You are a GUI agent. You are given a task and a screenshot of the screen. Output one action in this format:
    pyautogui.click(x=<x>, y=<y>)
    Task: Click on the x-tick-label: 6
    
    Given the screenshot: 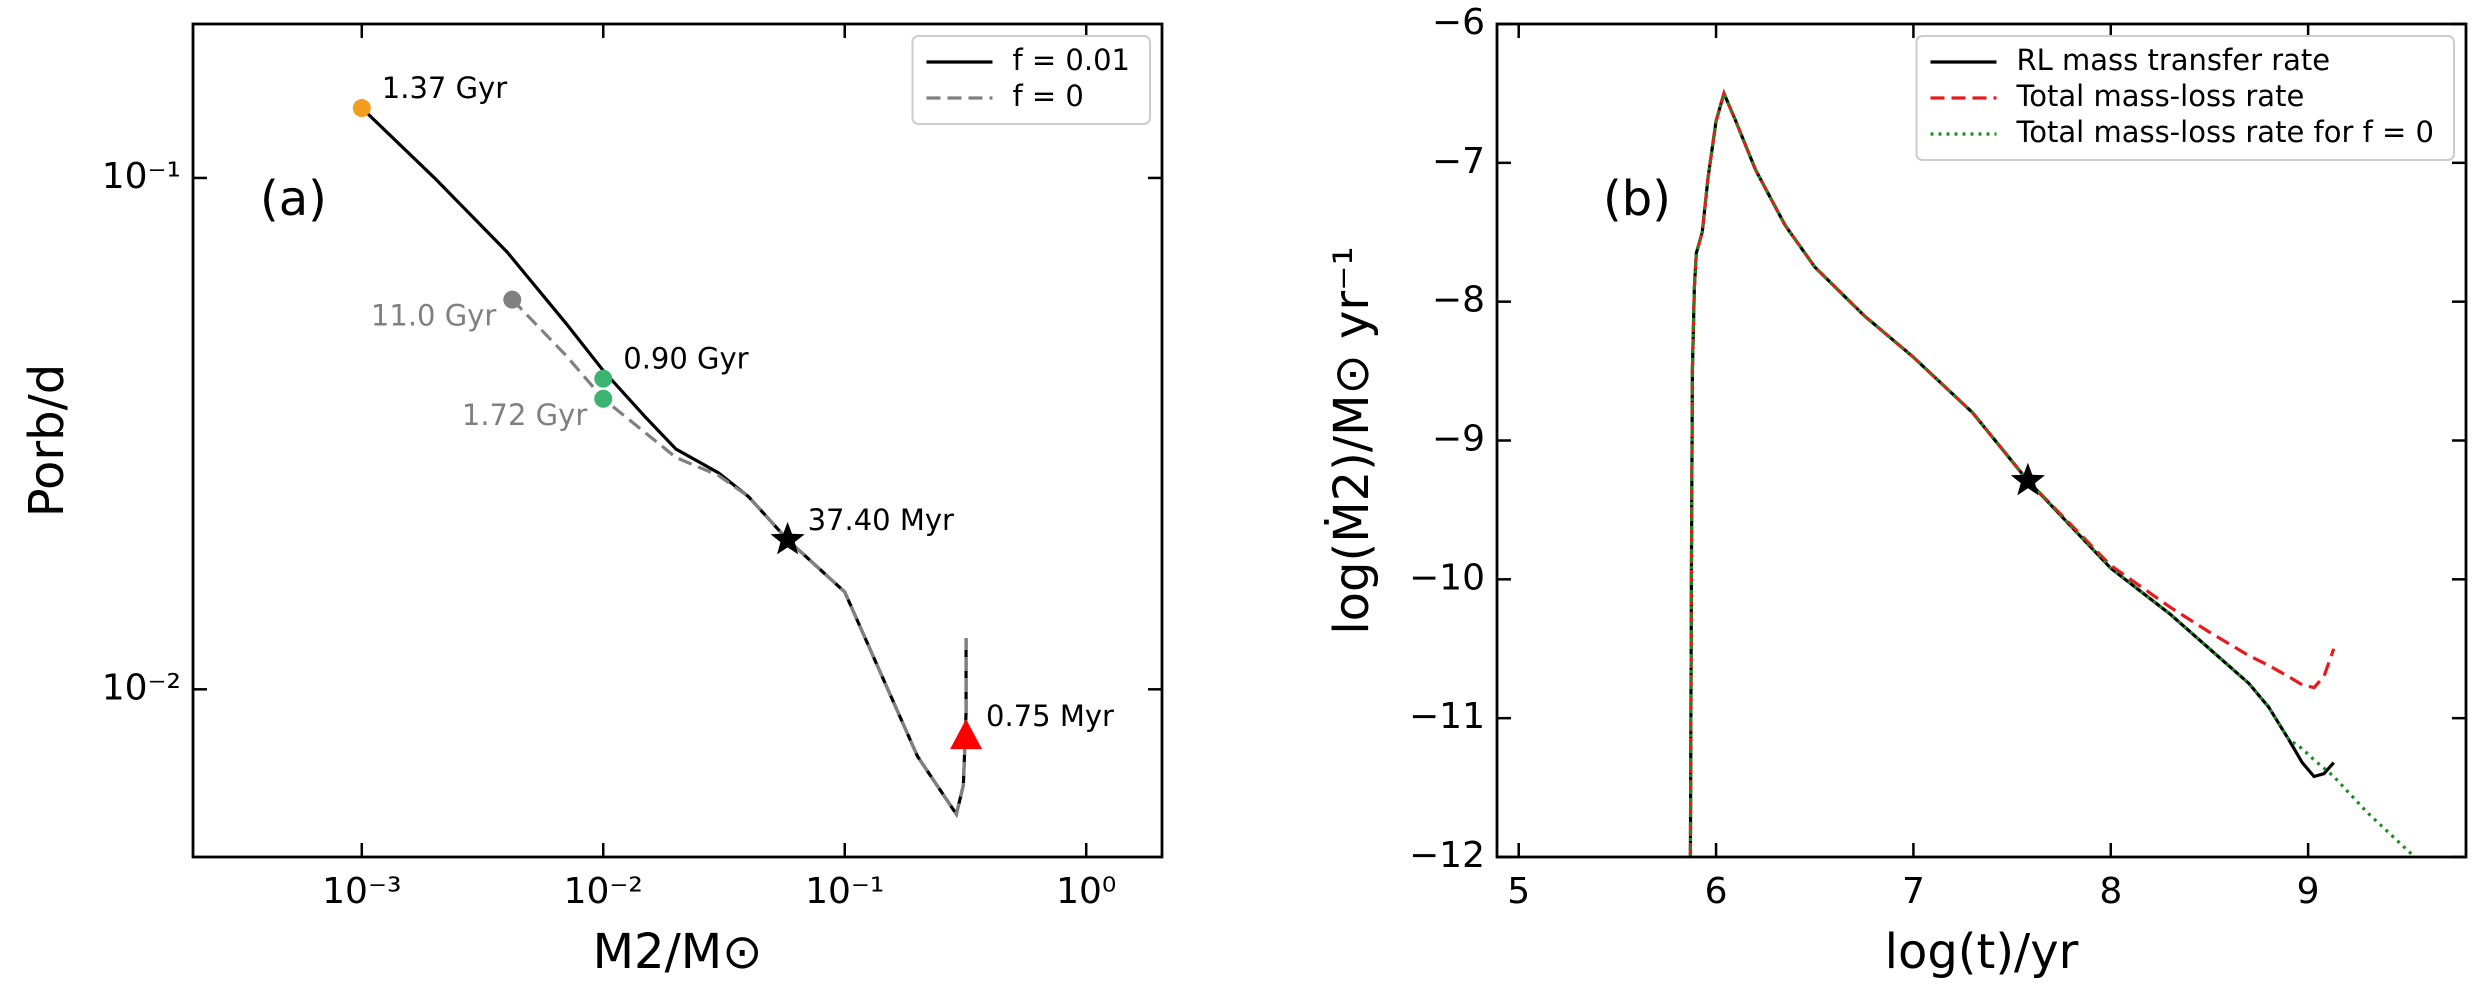 What is the action you would take?
    pyautogui.click(x=1716, y=891)
    